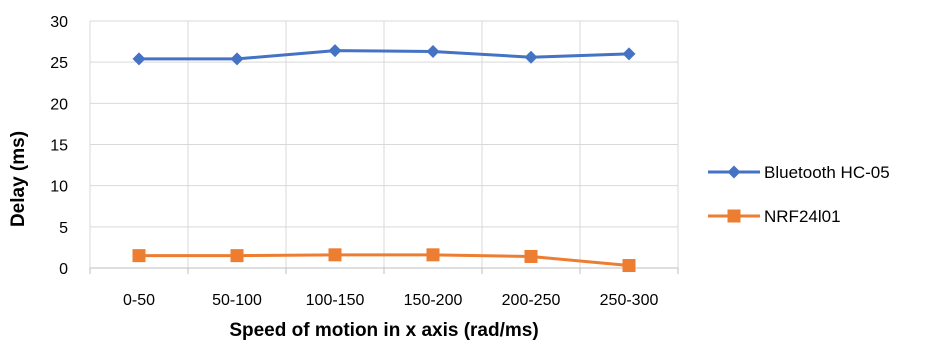 Image resolution: width=950 pixels, height=354 pixels. What do you see at coordinates (139, 300) in the screenshot?
I see `x-tick-label: 0-50` at bounding box center [139, 300].